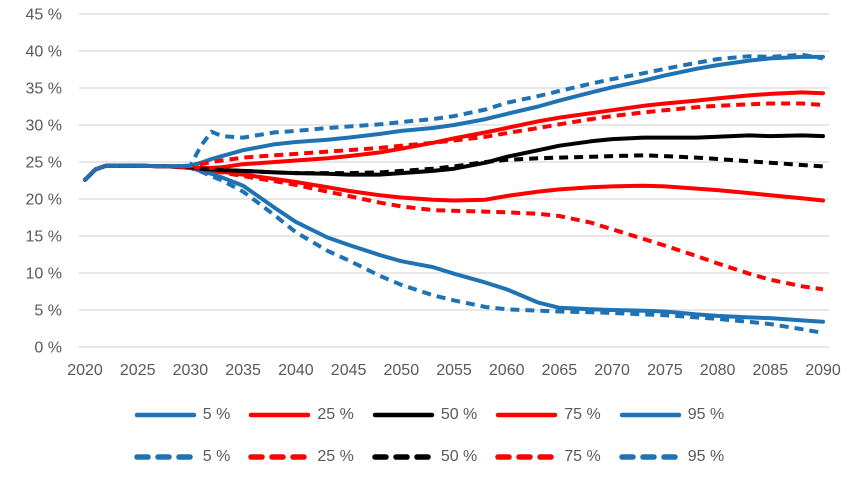 This screenshot has width=858, height=484. Describe the element at coordinates (454, 370) in the screenshot. I see `x-axis-tick-label: 2055` at that location.